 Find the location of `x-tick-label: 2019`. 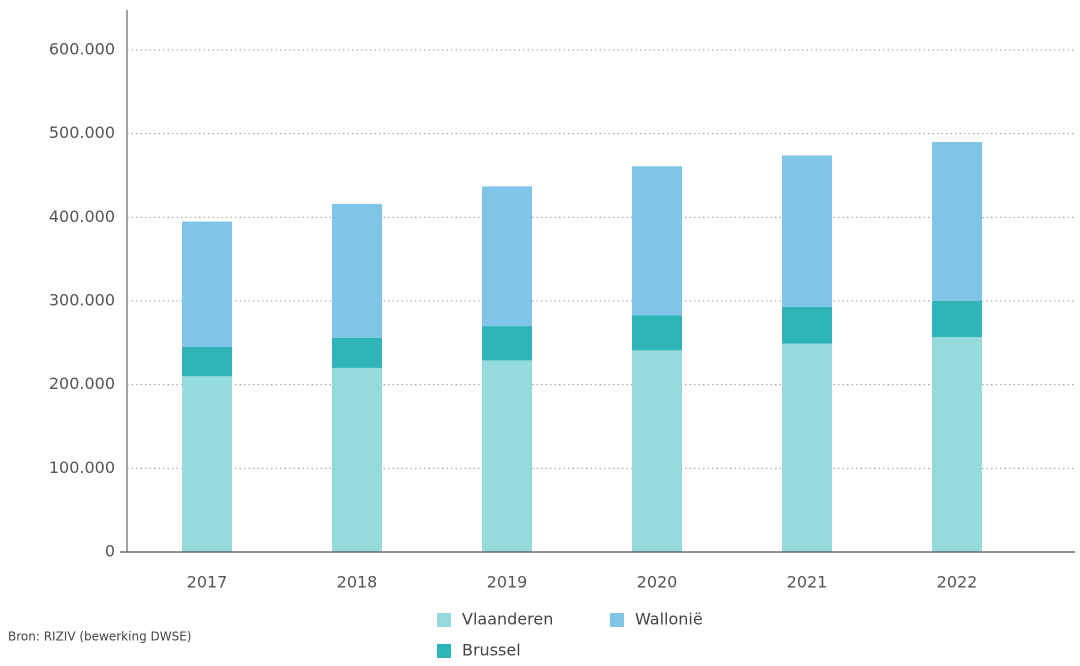

x-tick-label: 2019 is located at coordinates (507, 582).